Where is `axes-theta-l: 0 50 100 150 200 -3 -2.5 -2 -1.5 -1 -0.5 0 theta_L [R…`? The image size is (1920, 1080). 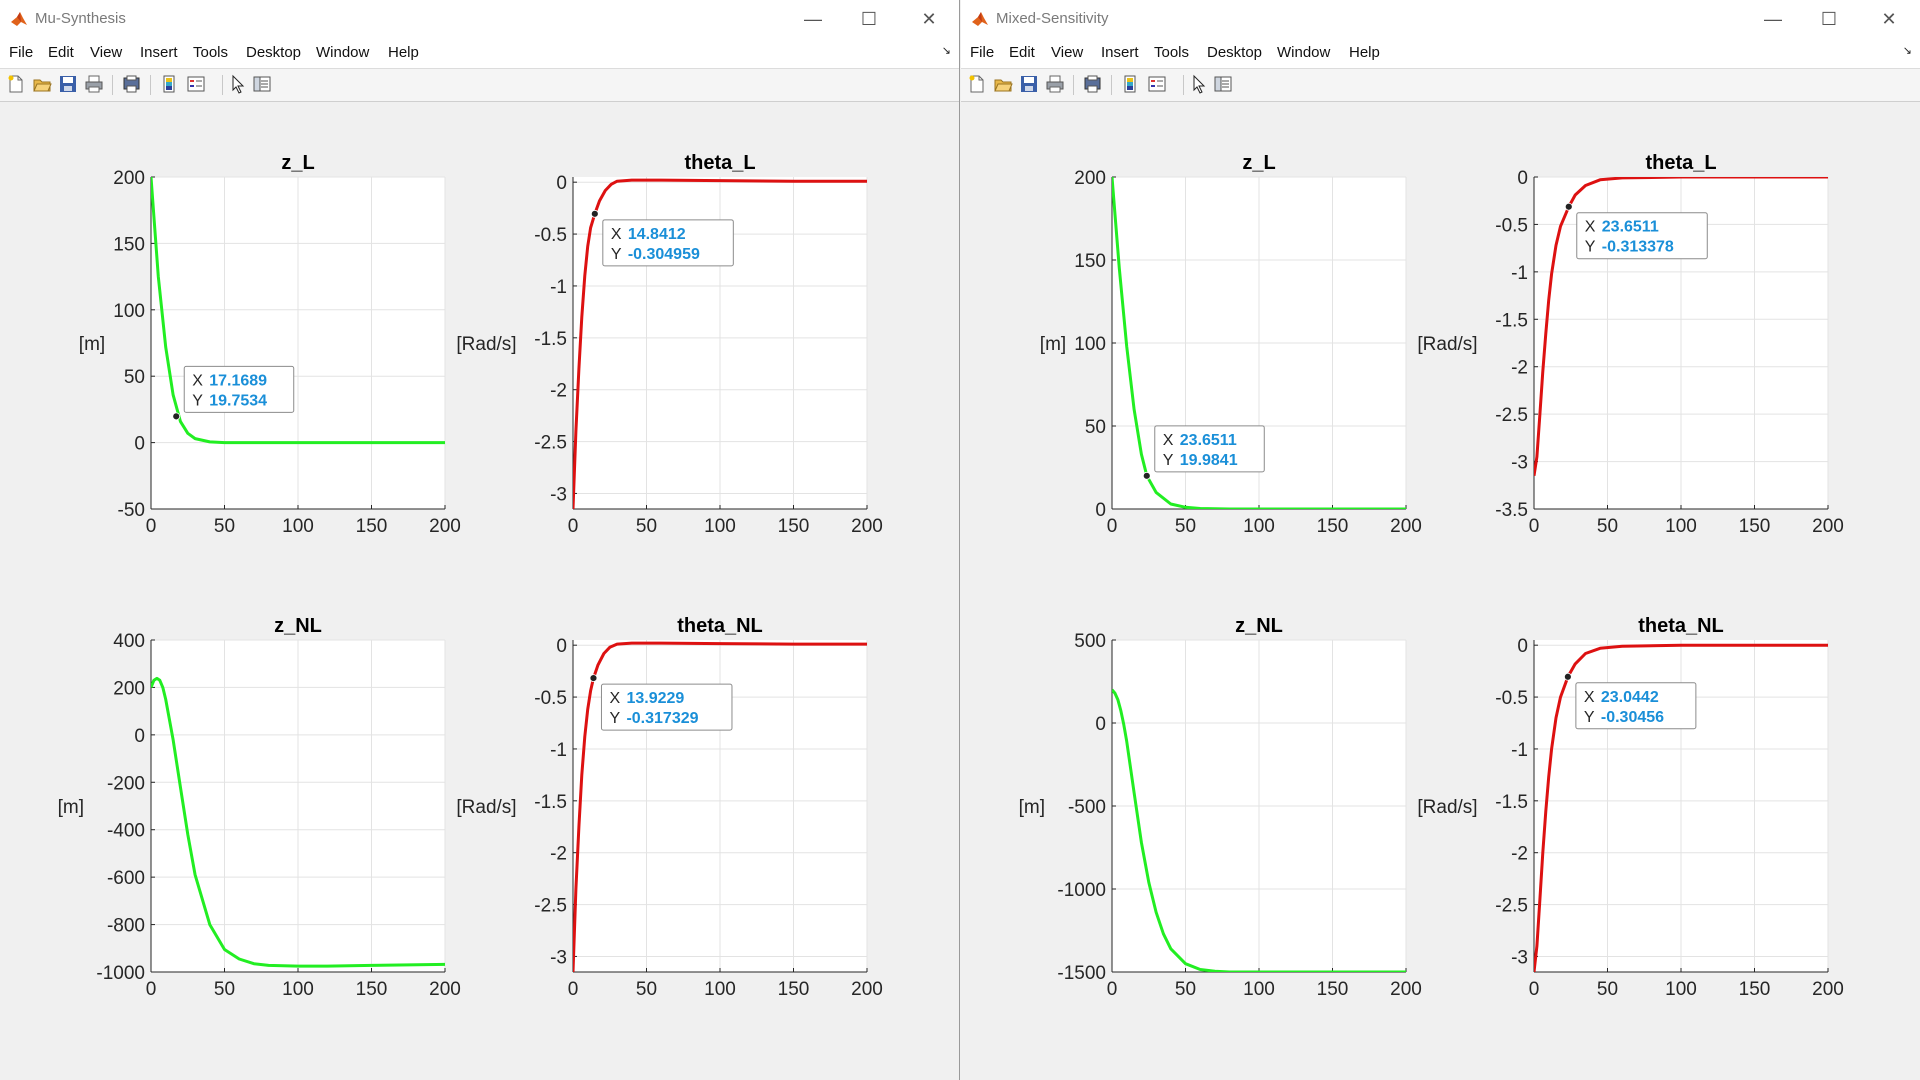 axes-theta-l: 0 50 100 150 200 -3 -2.5 -2 -1.5 -1 -0.5 0 theta_L [R… is located at coordinates (669, 344).